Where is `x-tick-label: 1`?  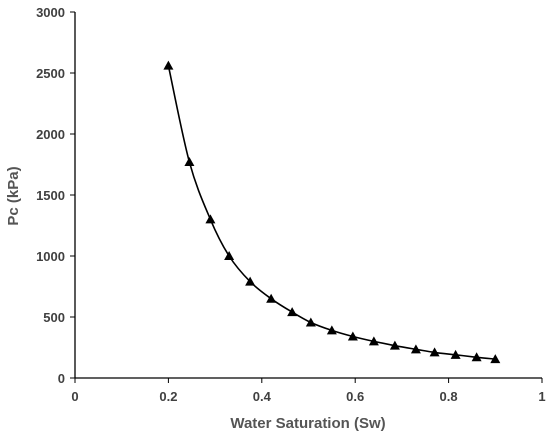 x-tick-label: 1 is located at coordinates (541, 396).